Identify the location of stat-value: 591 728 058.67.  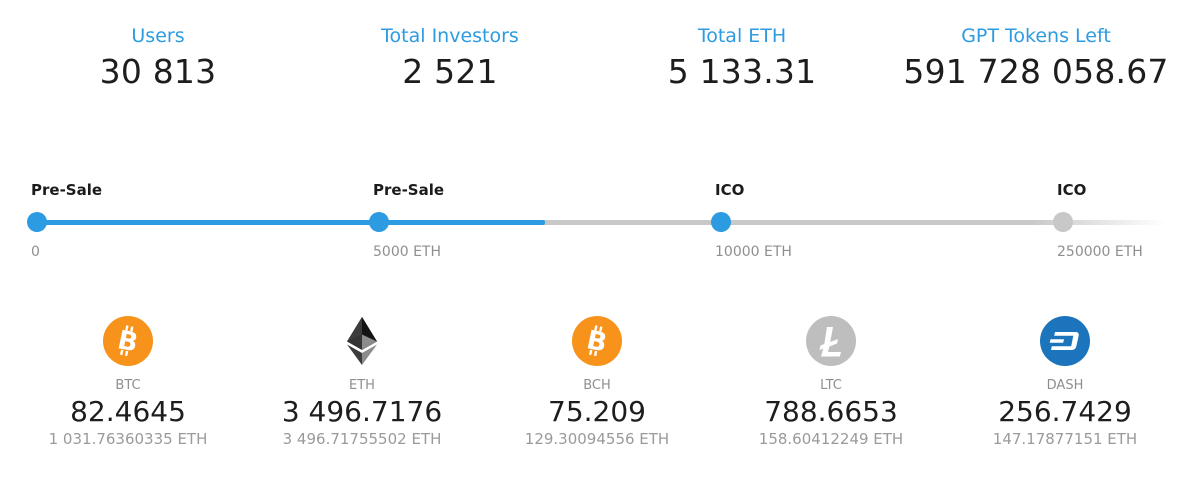
(1036, 71).